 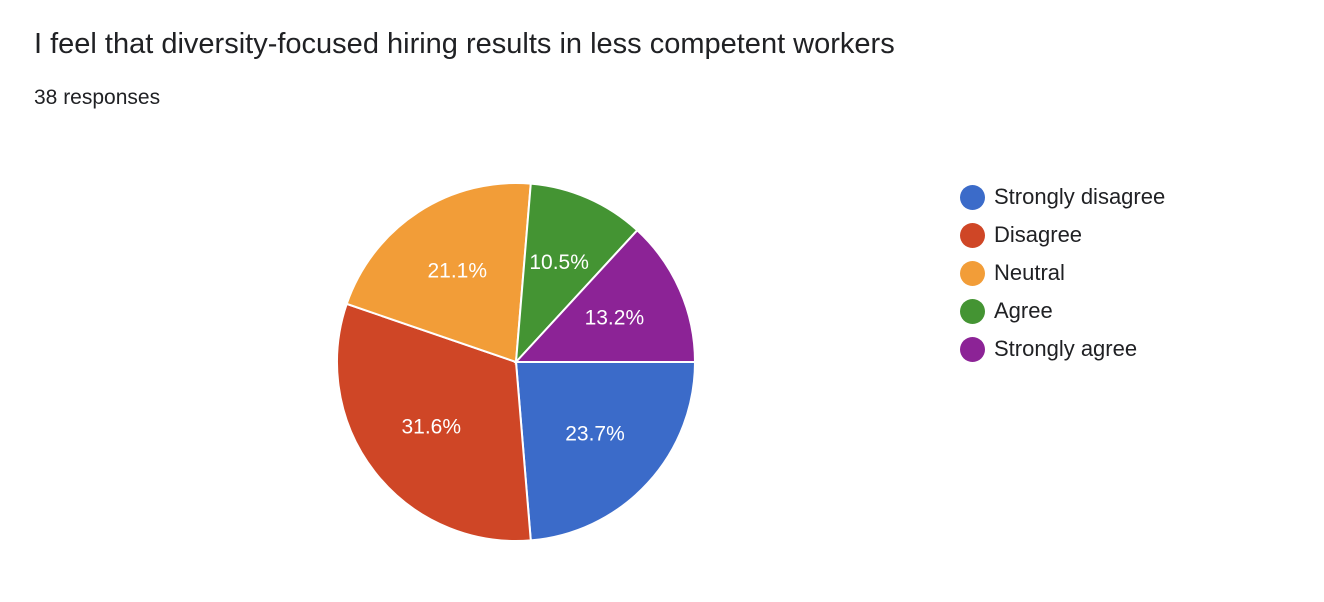 I want to click on legend-item-strongly-disagree: Strongly disagree, so click(x=1062, y=197).